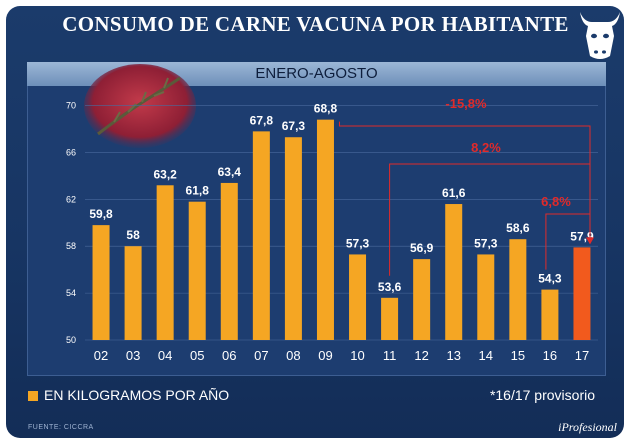 This screenshot has height=444, width=631. Describe the element at coordinates (421, 355) in the screenshot. I see `category-label: 12` at that location.